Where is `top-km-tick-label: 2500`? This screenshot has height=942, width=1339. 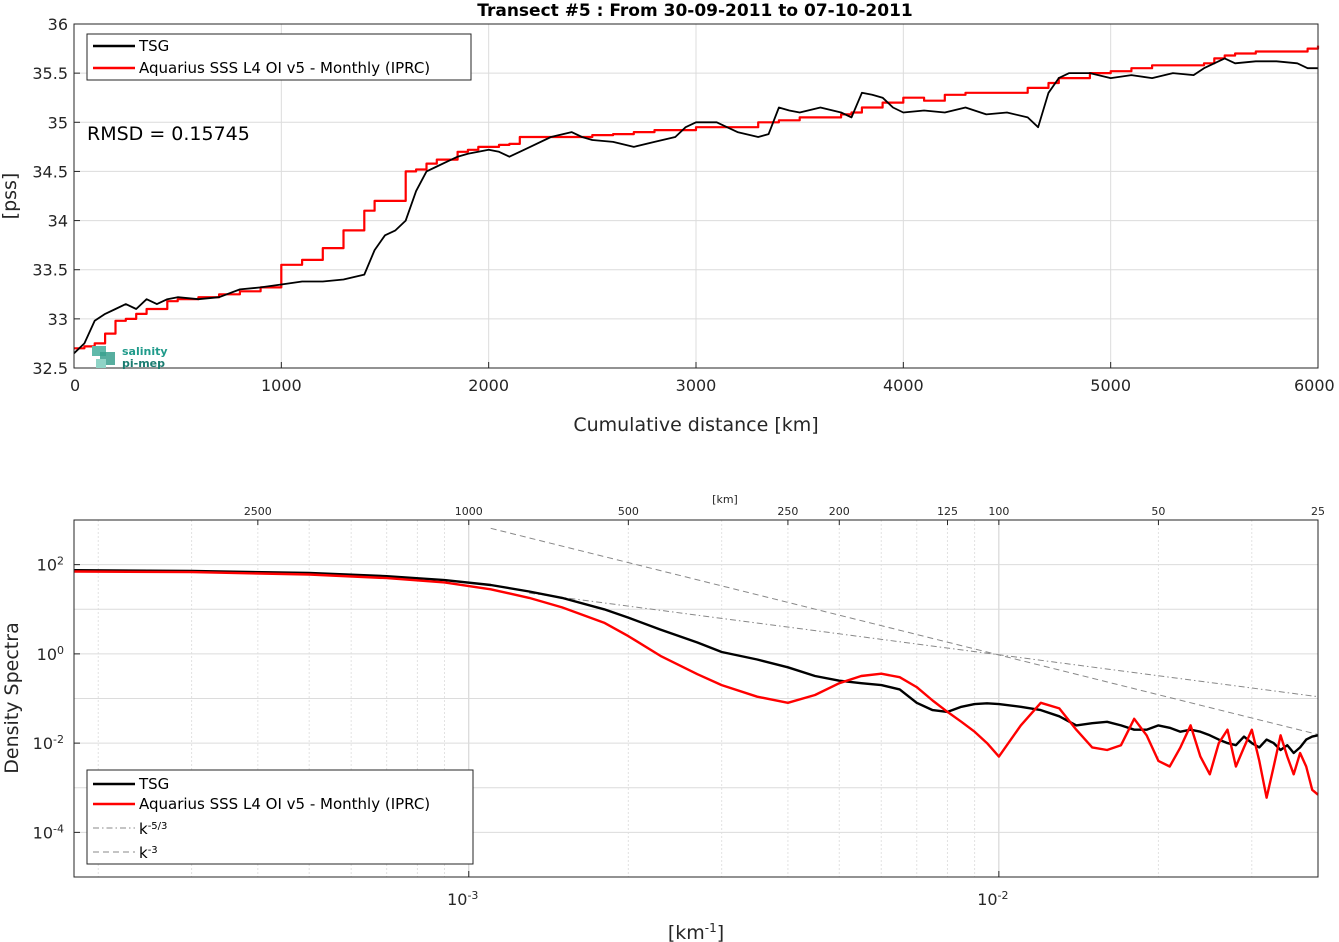 top-km-tick-label: 2500 is located at coordinates (258, 511).